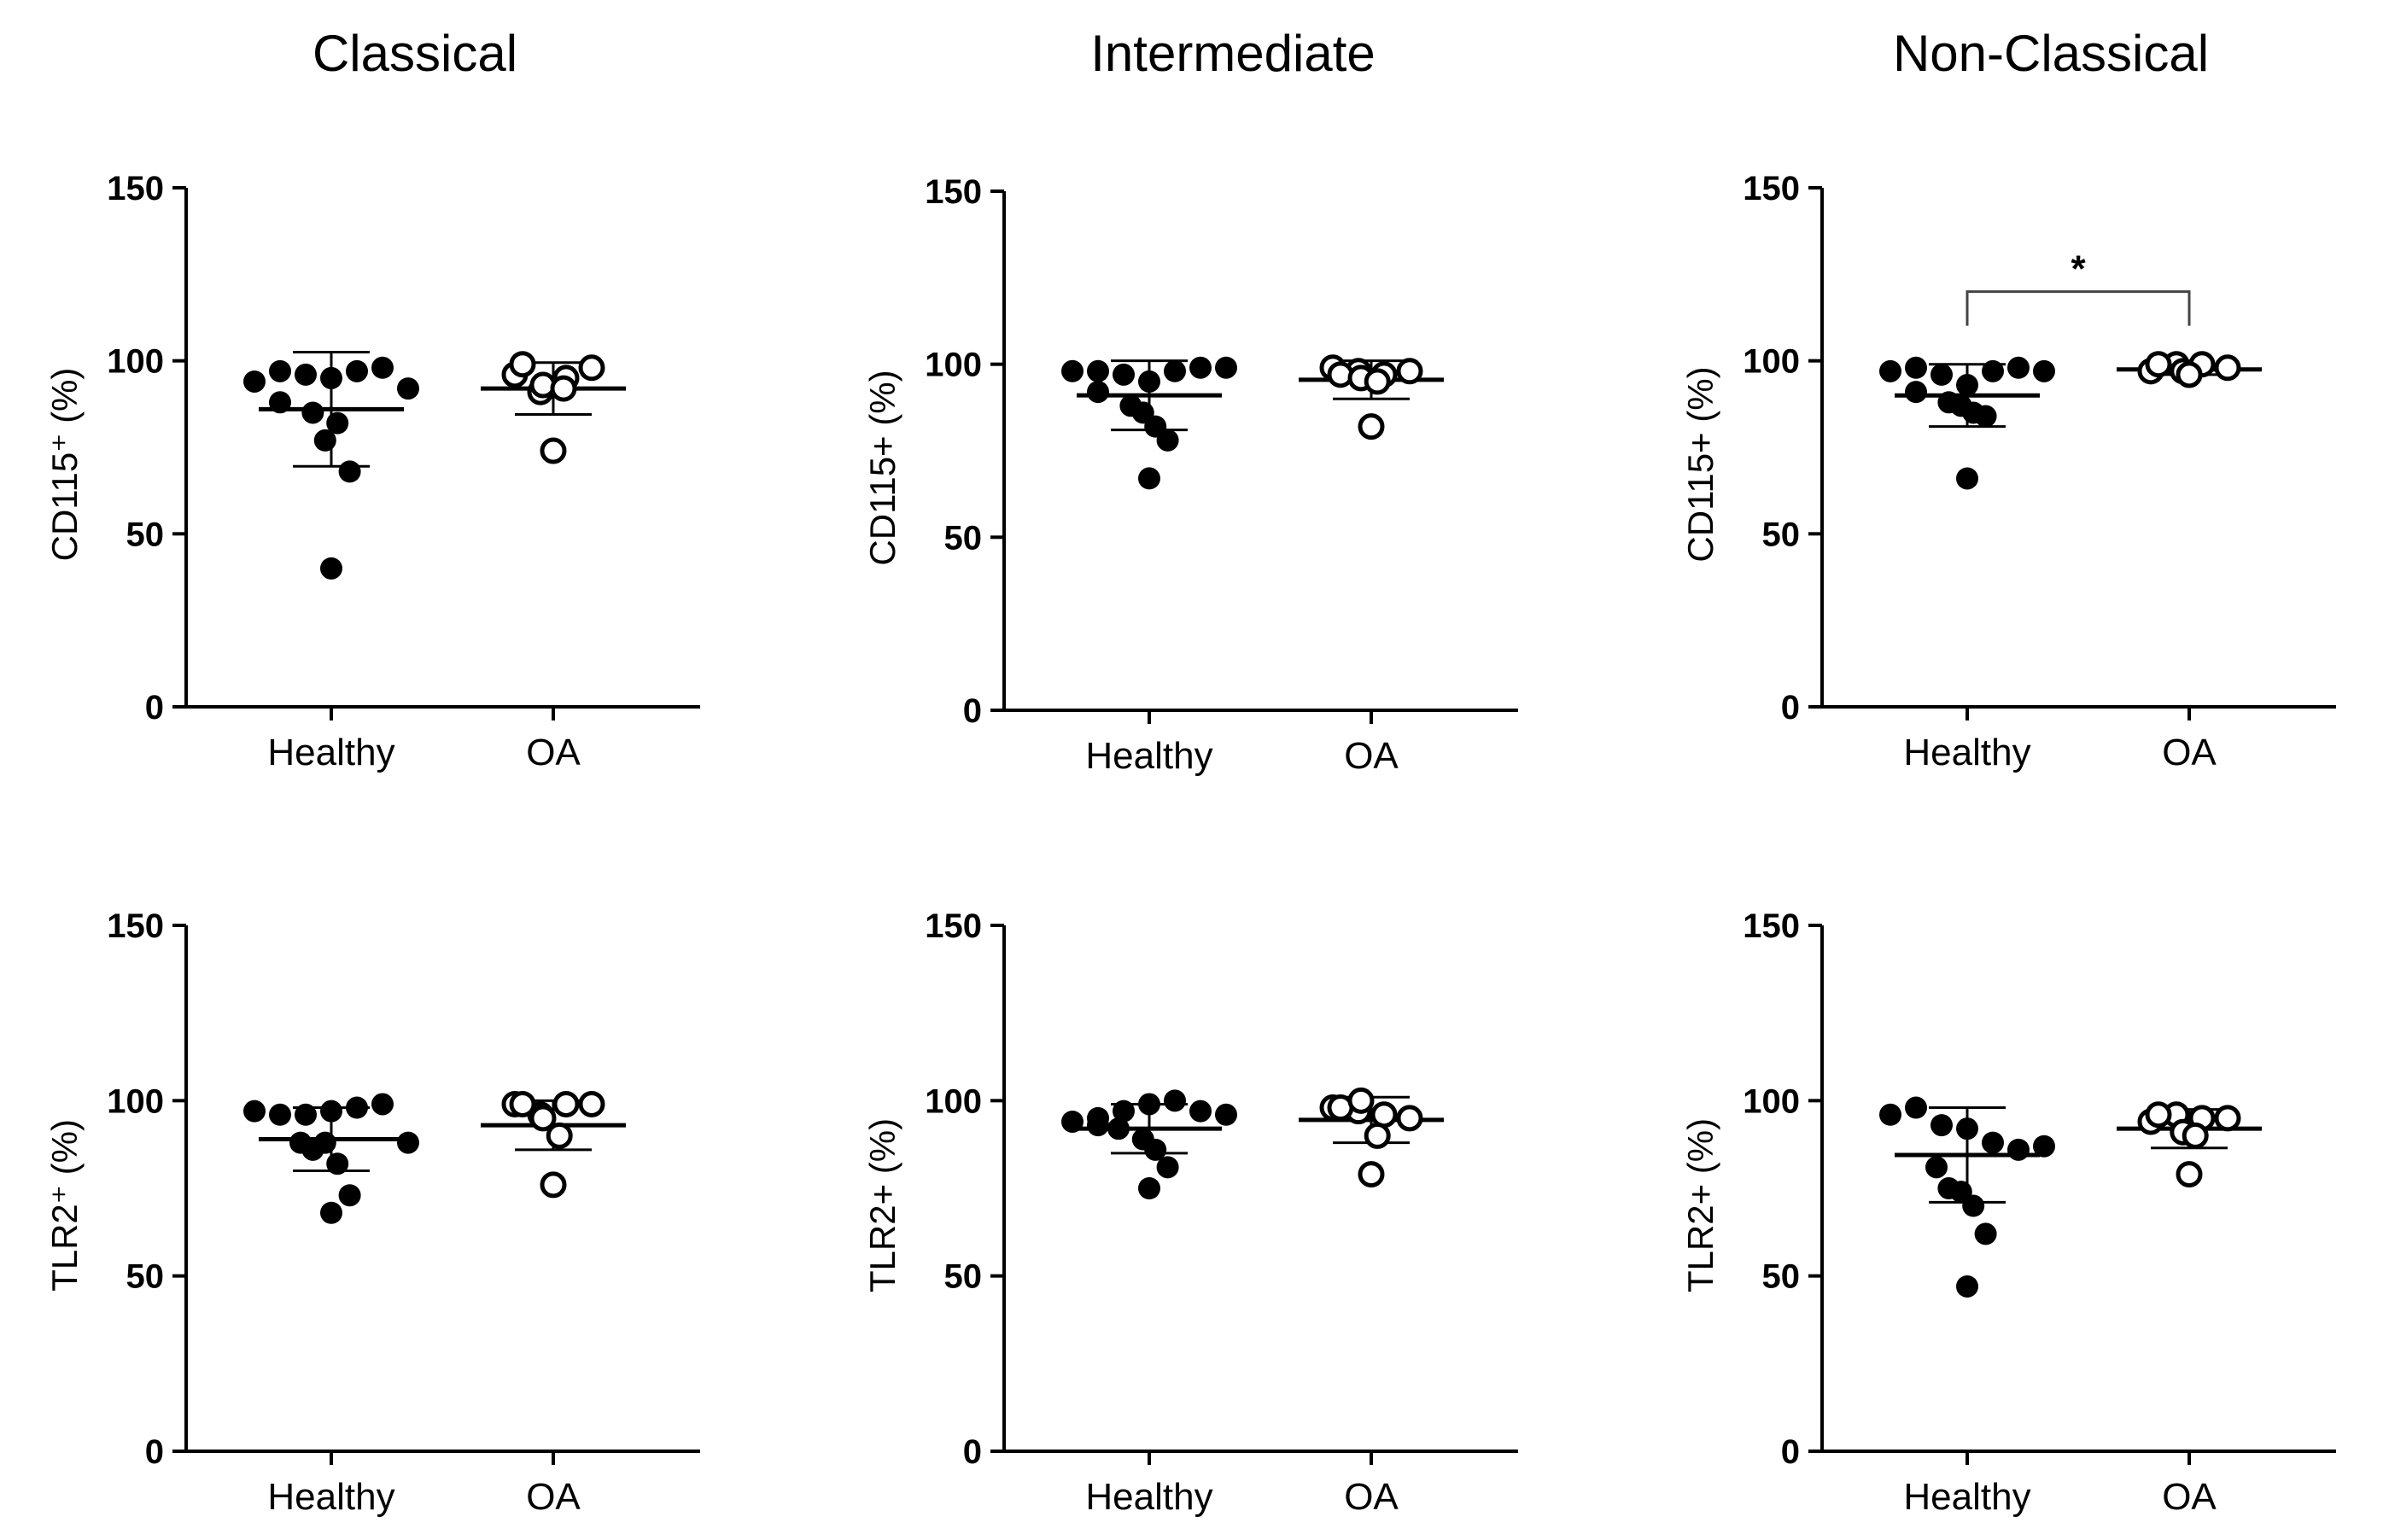  What do you see at coordinates (415, 54) in the screenshot?
I see `column-title-classical: Classical` at bounding box center [415, 54].